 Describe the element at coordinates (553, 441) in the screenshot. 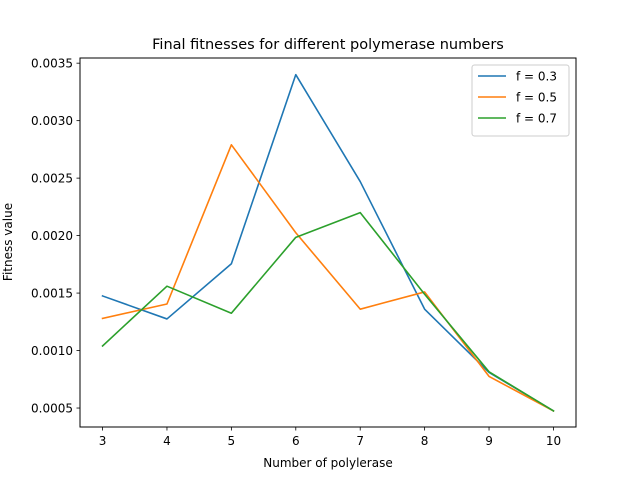

I see `x-tick-label: 10` at that location.